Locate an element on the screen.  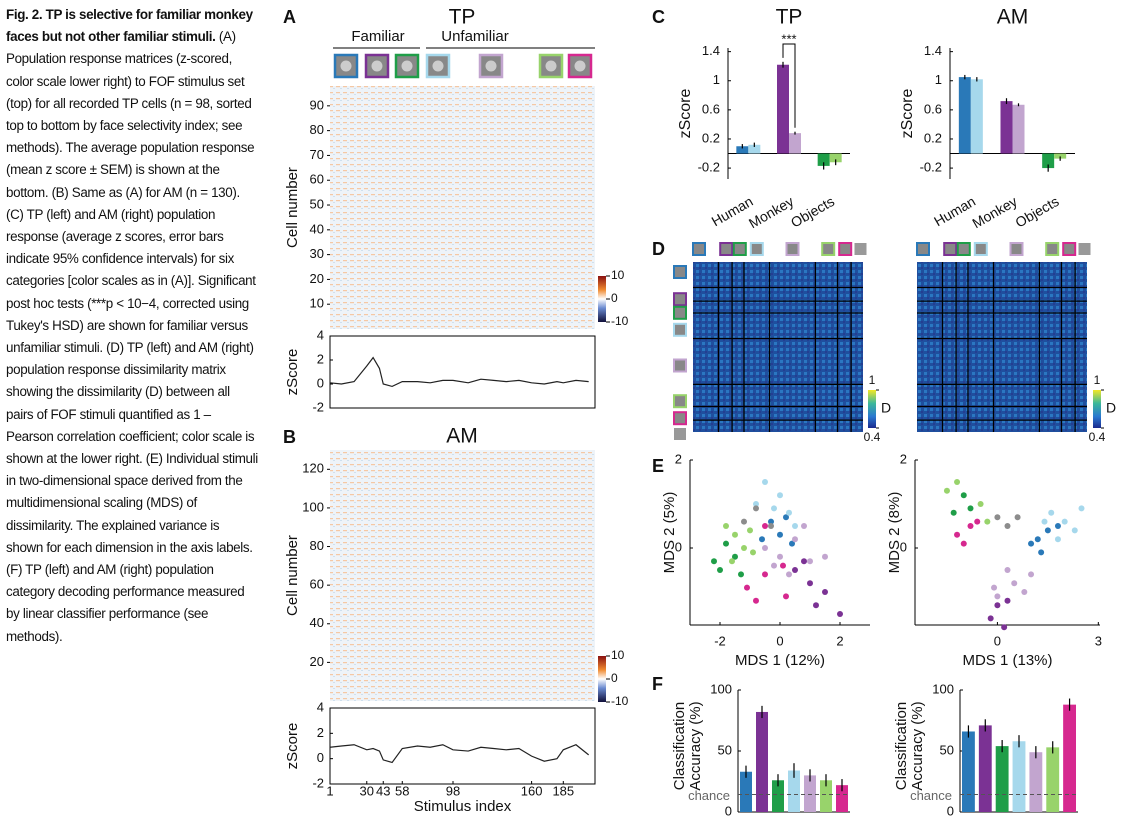
colorbar-tick-label: 0 is located at coordinates (614, 298).